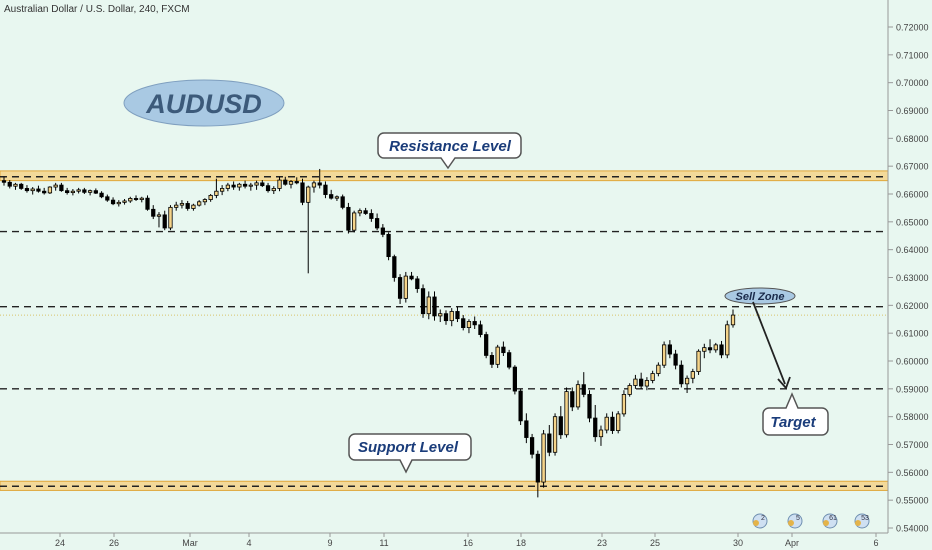  I want to click on indicator-count: 2, so click(763, 518).